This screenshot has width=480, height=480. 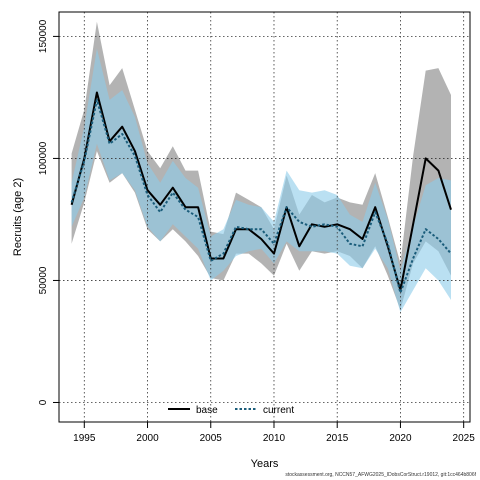 I want to click on legend-label-current: current, so click(x=278, y=410).